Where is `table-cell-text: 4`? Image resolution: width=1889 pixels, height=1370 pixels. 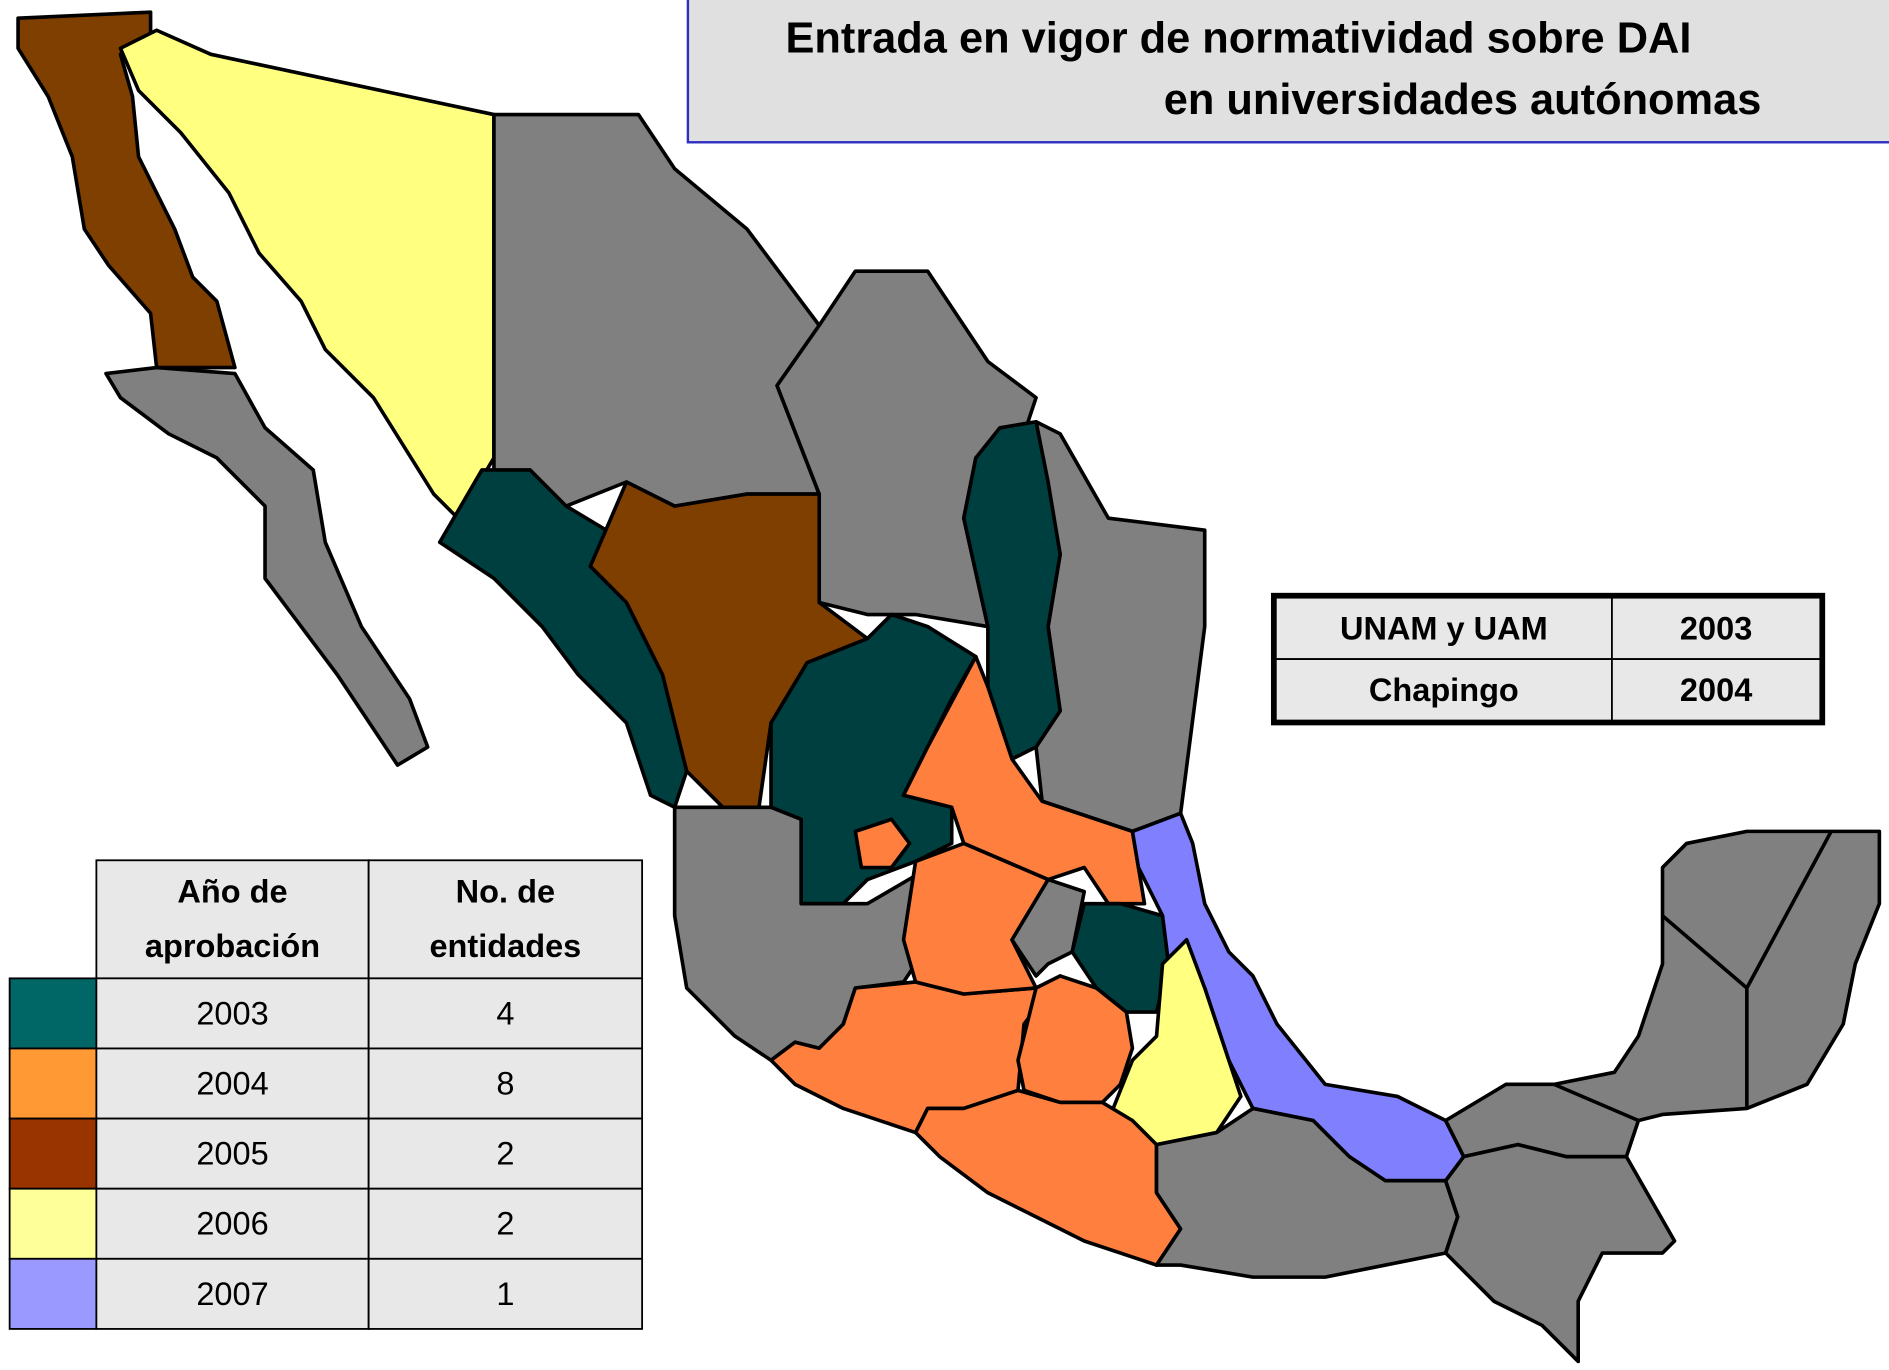
table-cell-text: 4 is located at coordinates (505, 1013).